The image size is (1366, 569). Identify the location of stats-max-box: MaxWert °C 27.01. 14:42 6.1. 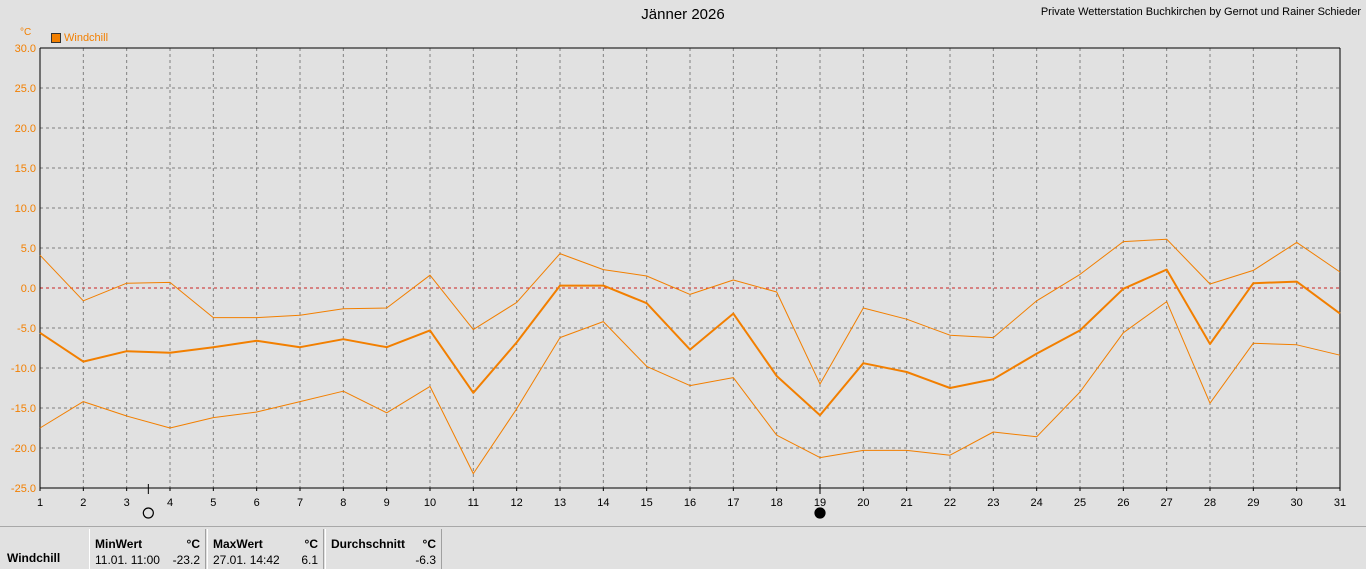
(265, 549).